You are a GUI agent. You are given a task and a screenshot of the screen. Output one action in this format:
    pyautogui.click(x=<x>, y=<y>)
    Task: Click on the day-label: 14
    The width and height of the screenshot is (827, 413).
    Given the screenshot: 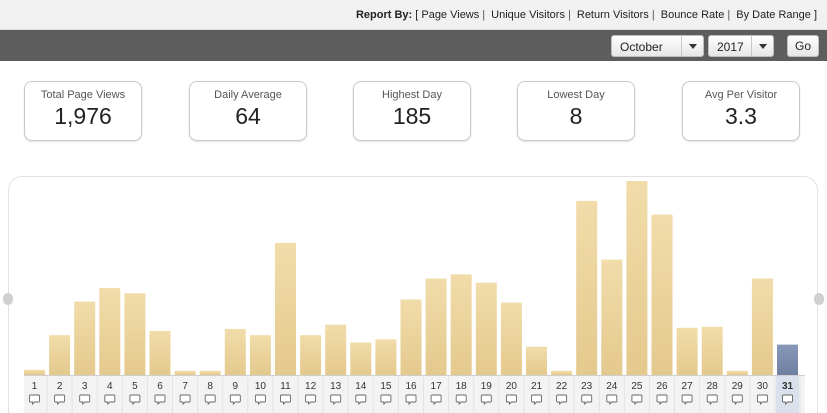 What is the action you would take?
    pyautogui.click(x=361, y=386)
    